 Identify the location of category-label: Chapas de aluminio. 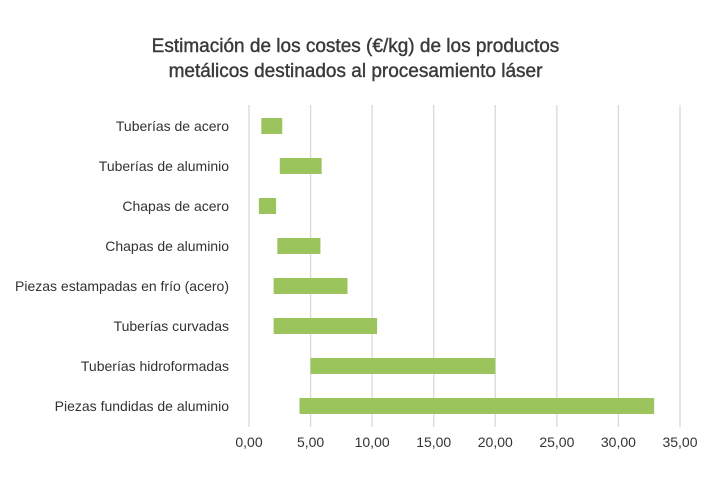
(167, 246).